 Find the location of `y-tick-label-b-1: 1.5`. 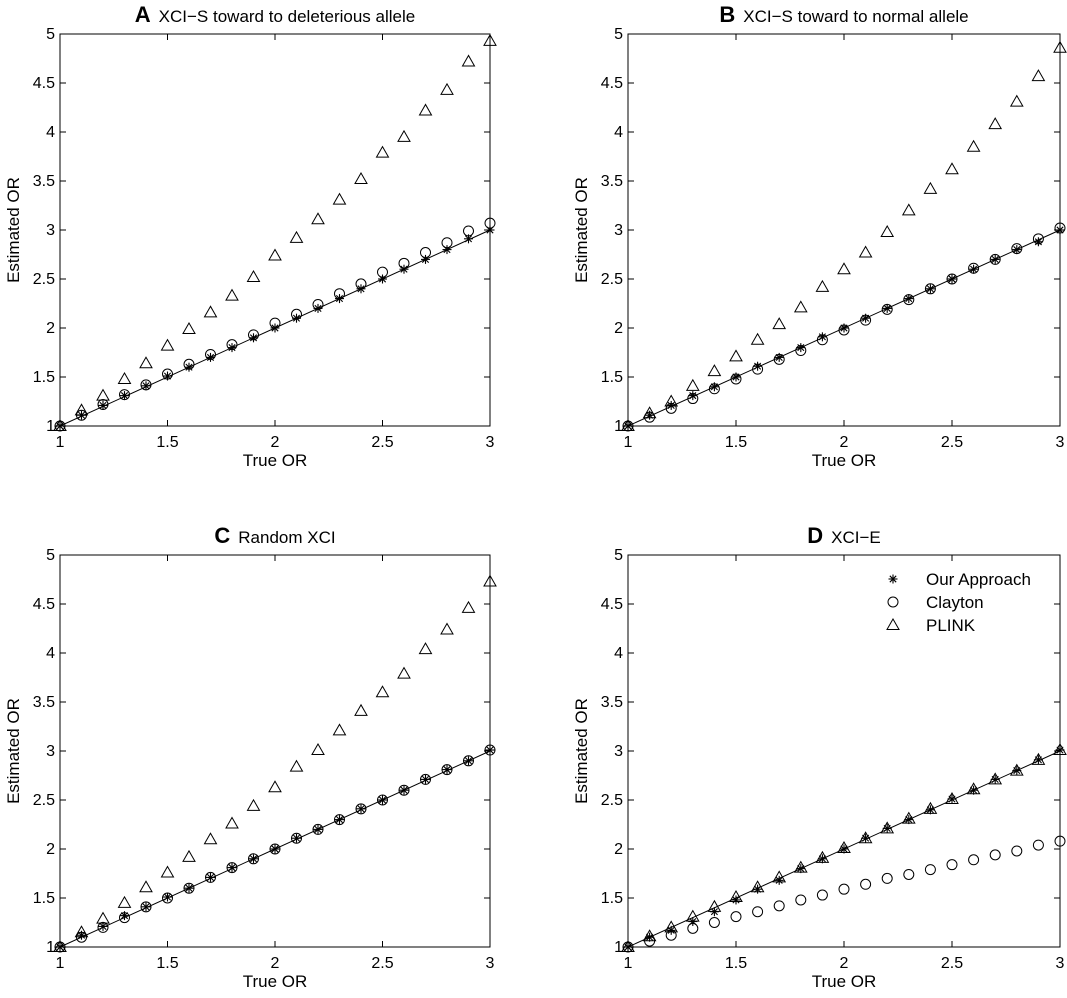

y-tick-label-b-1: 1.5 is located at coordinates (612, 377).